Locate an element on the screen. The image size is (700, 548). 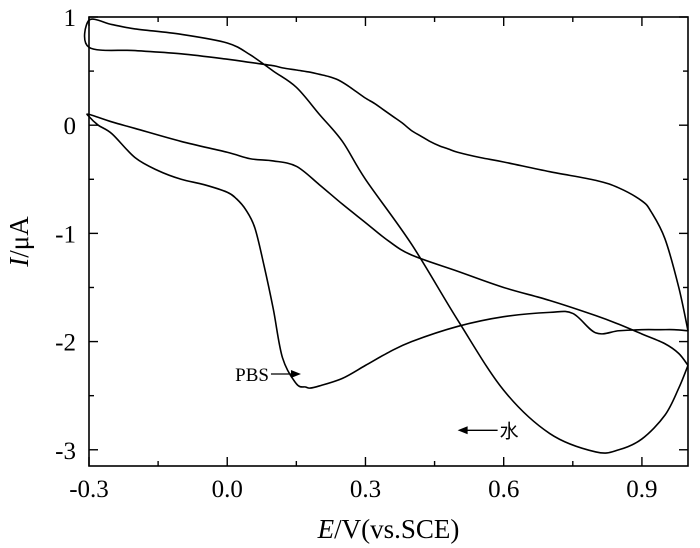
annotation-pbs: PBS is located at coordinates (268, 375).